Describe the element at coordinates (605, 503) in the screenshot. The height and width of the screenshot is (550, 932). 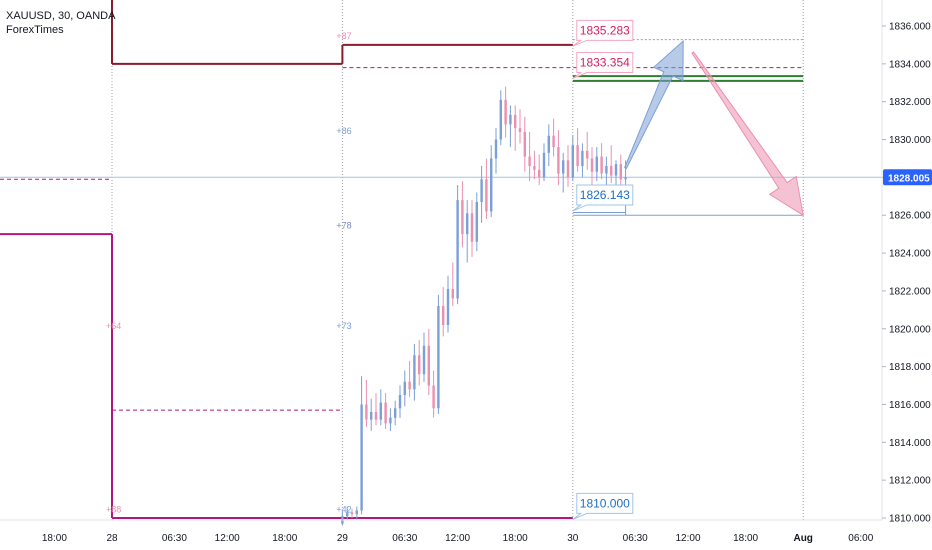
I see `callout-label: 1810.000` at that location.